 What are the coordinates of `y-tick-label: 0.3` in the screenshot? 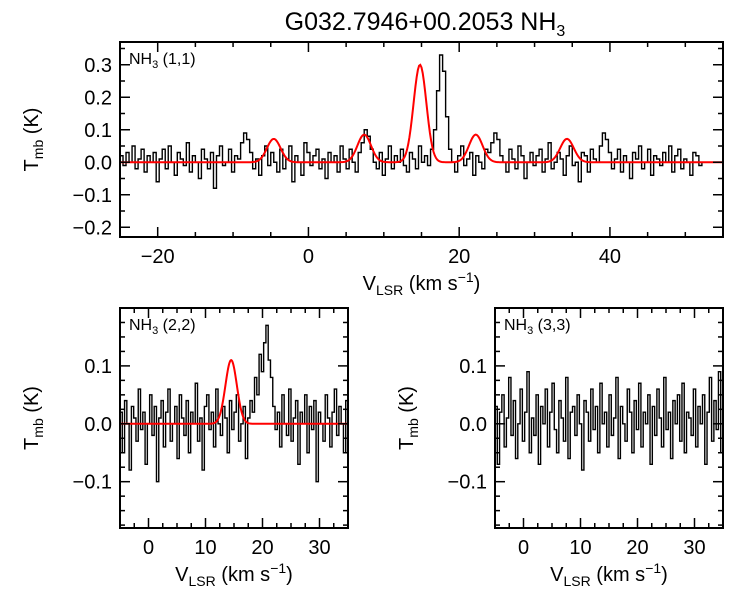 It's located at (98, 66).